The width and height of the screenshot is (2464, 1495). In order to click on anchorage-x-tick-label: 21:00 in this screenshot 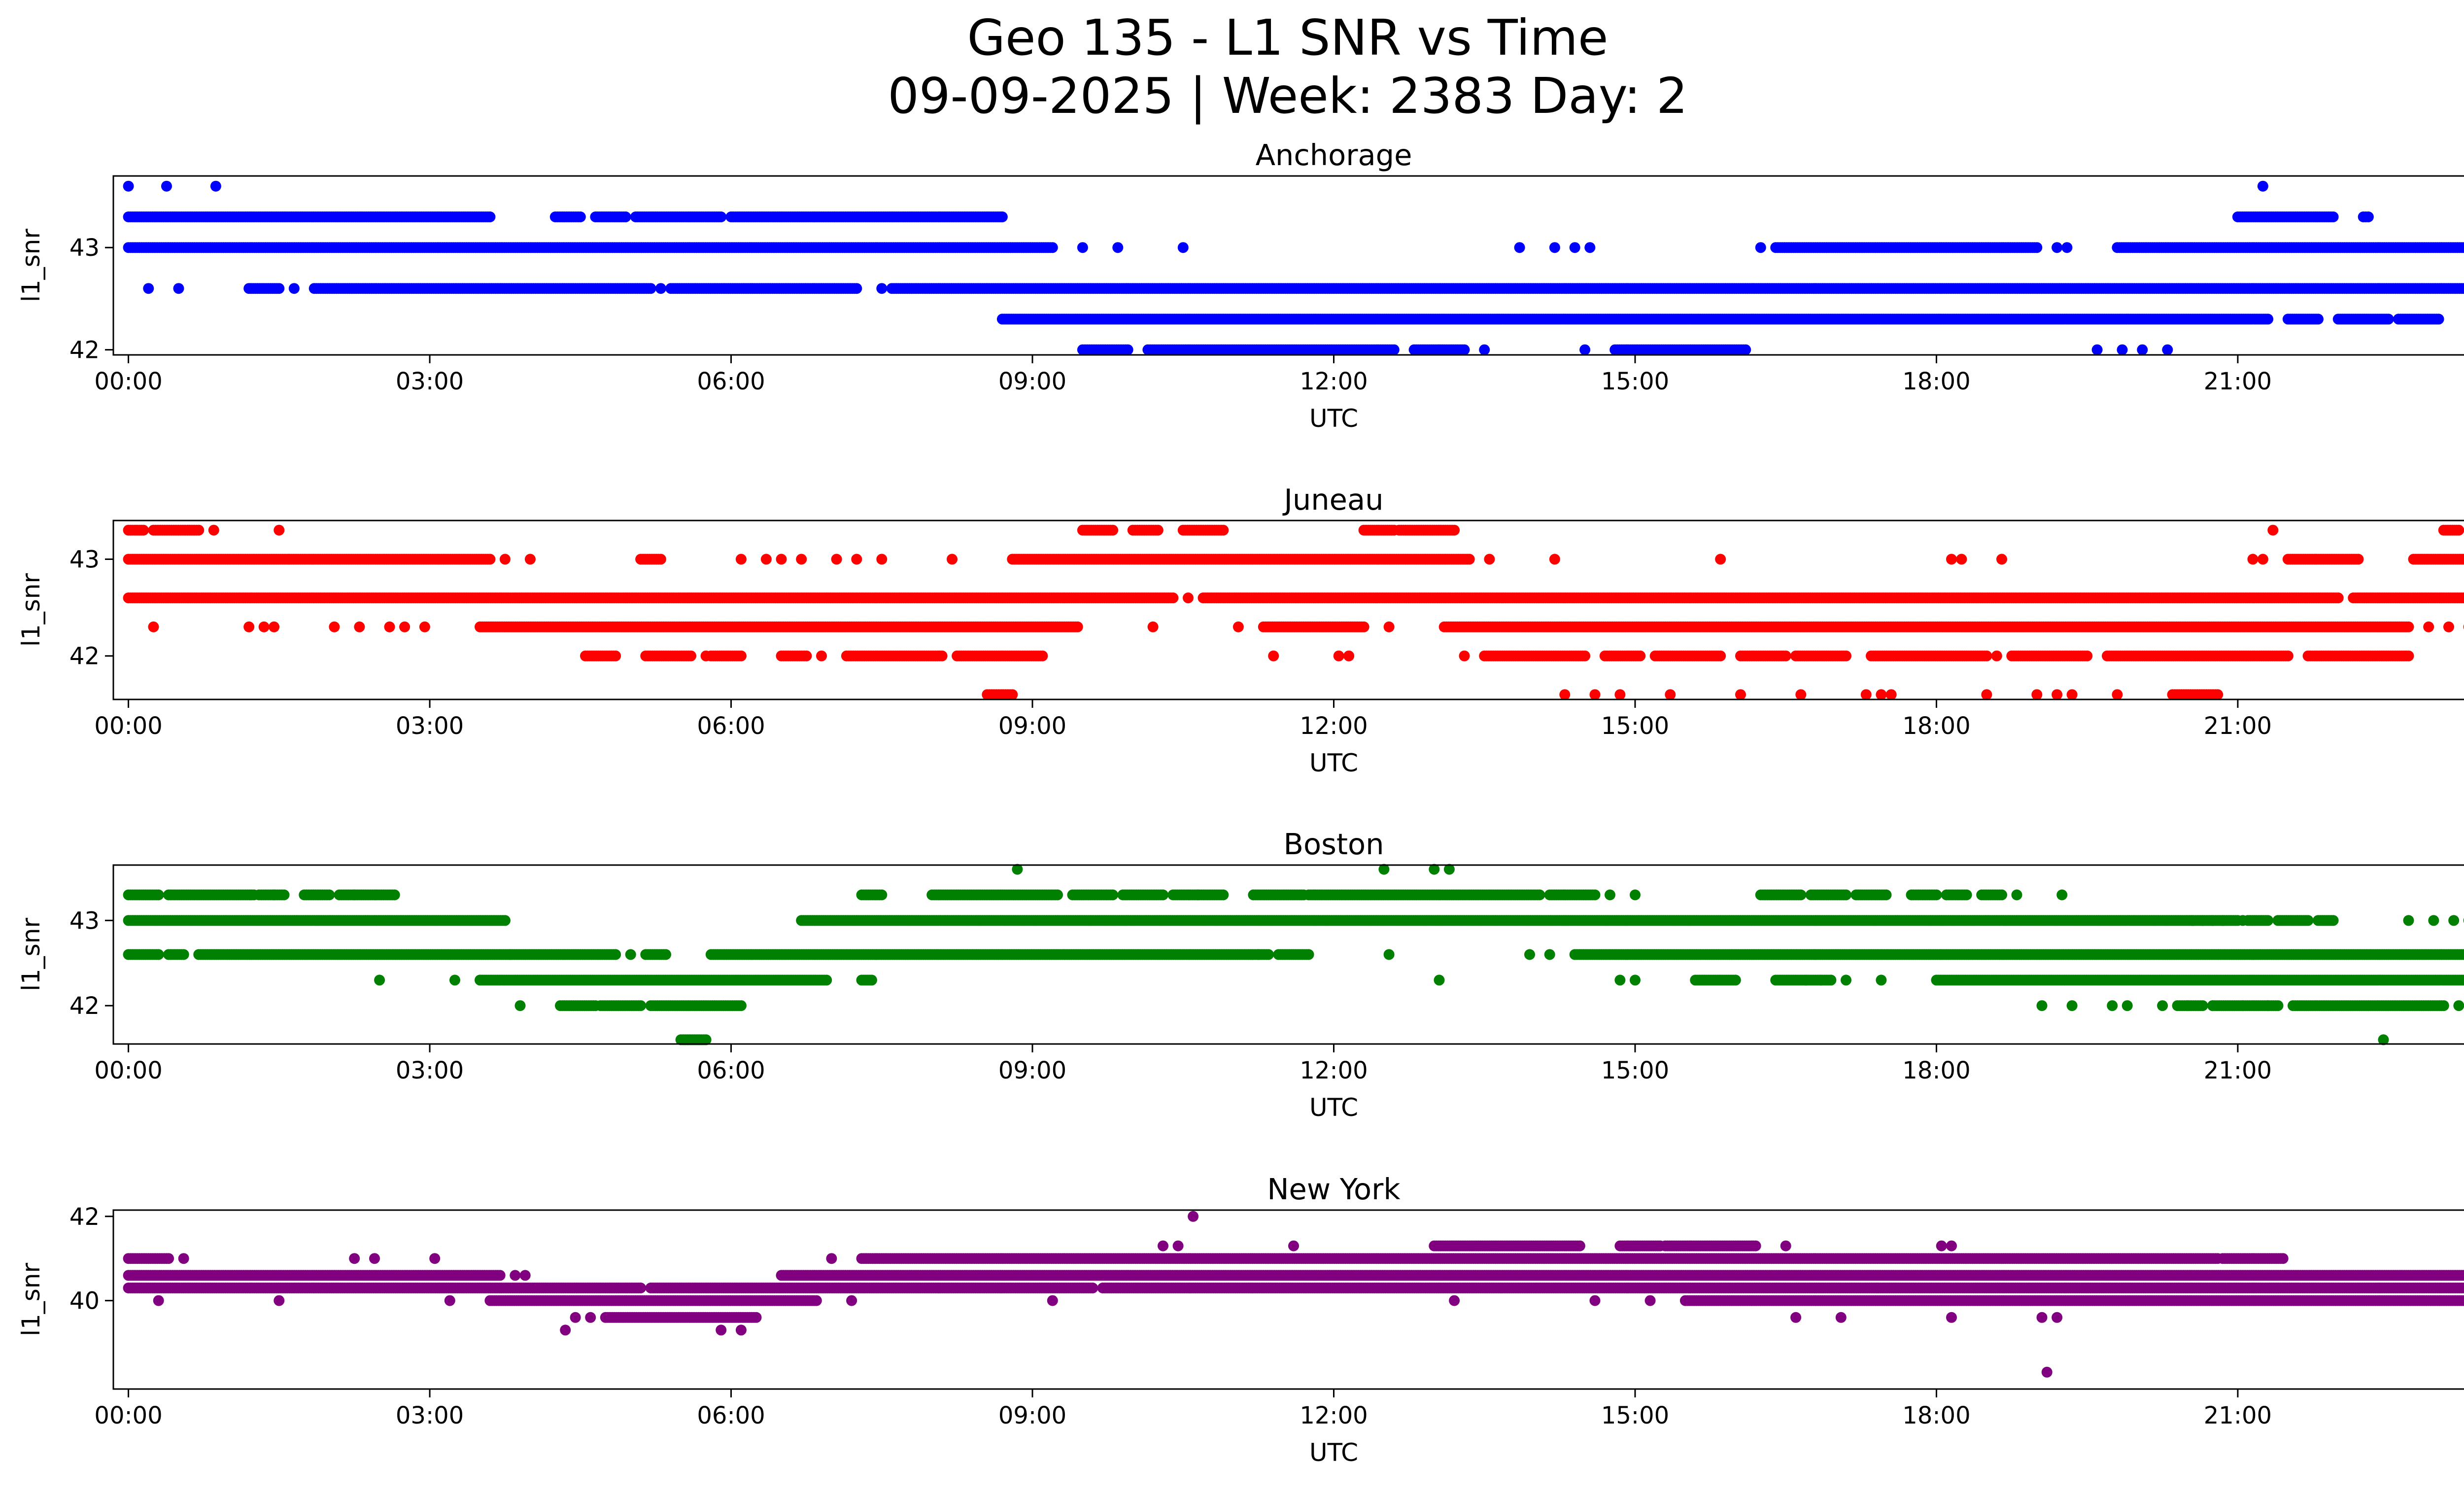, I will do `click(2238, 381)`.